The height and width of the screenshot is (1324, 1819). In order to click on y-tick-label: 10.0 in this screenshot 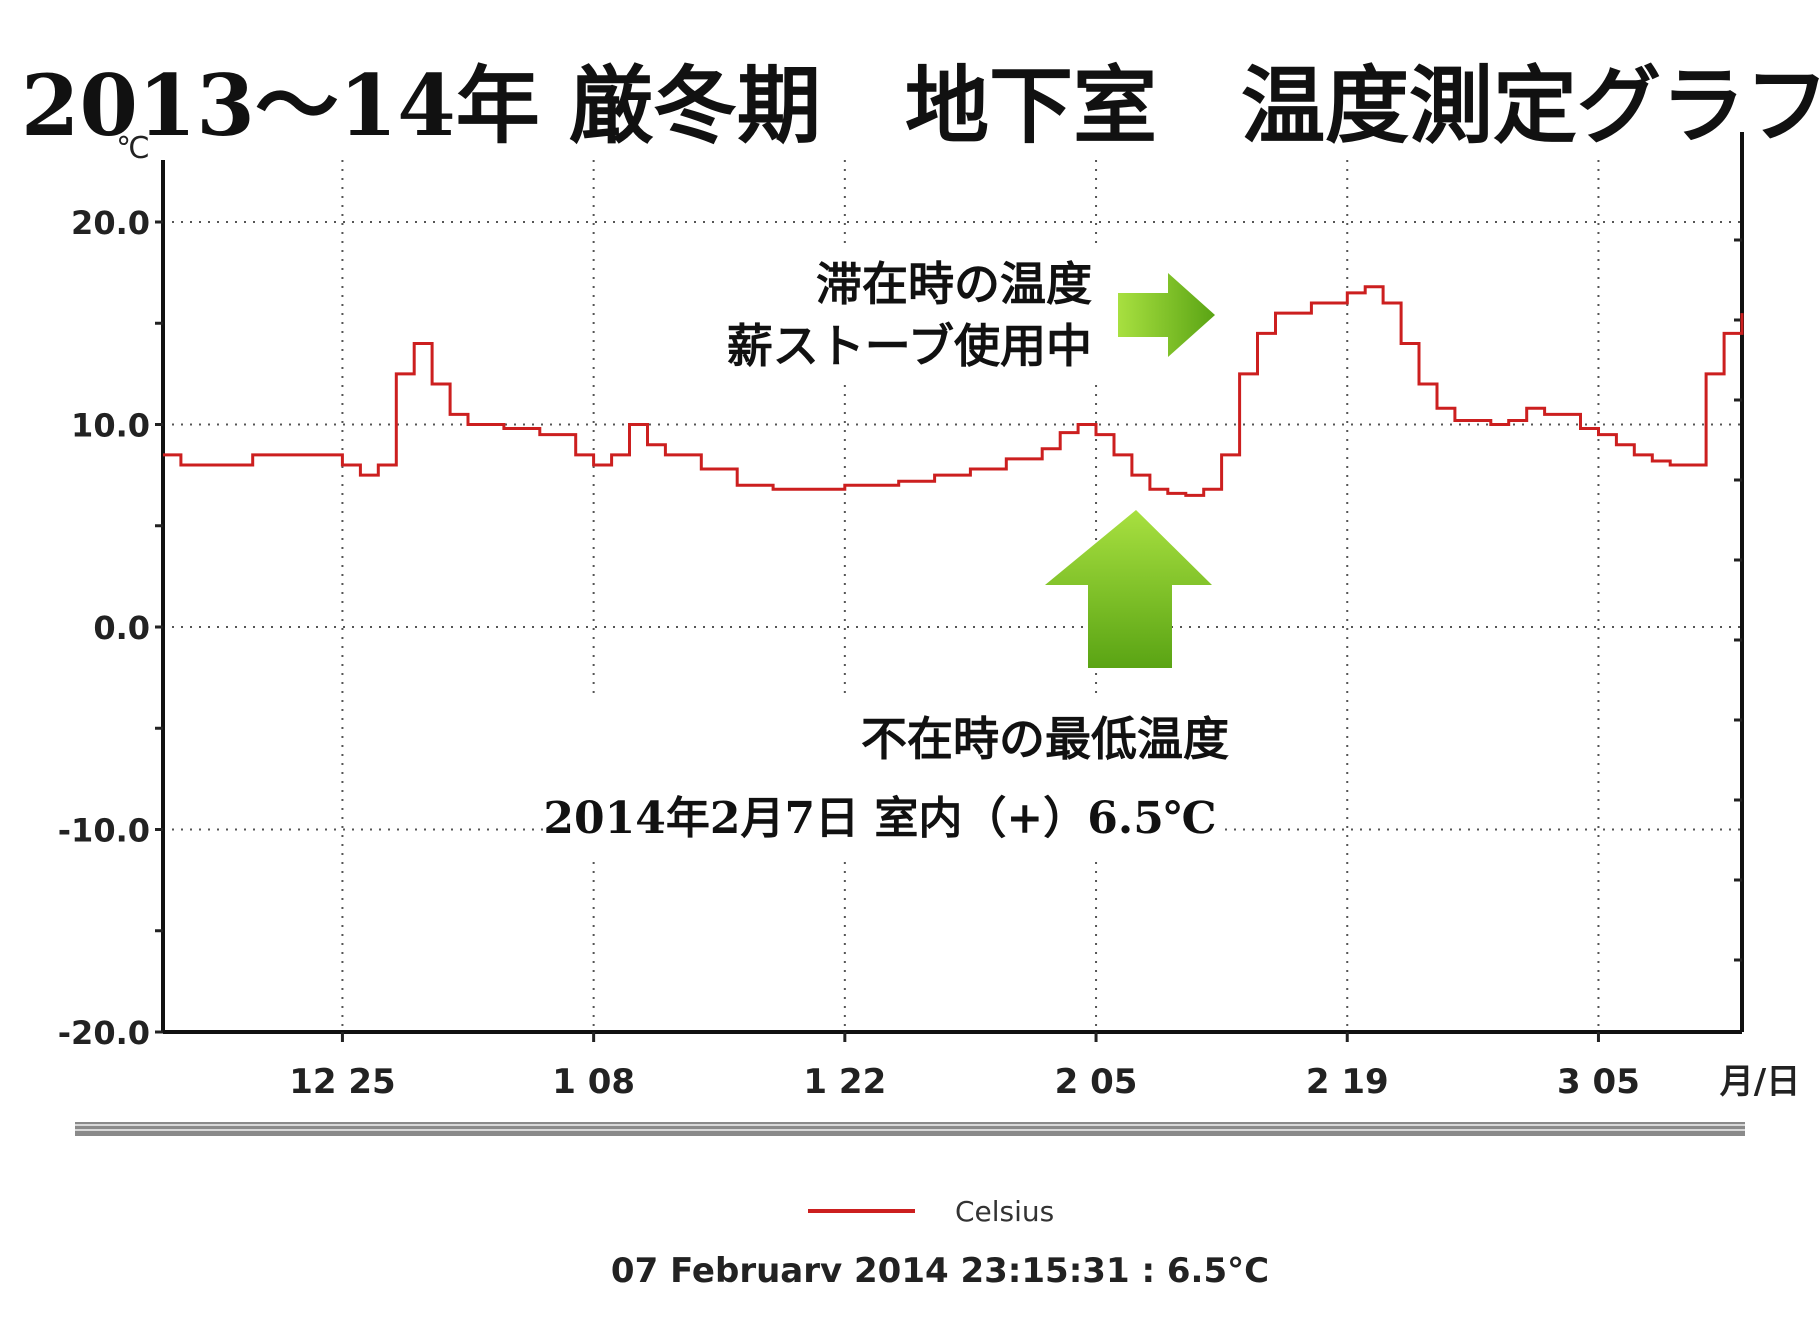, I will do `click(110, 426)`.